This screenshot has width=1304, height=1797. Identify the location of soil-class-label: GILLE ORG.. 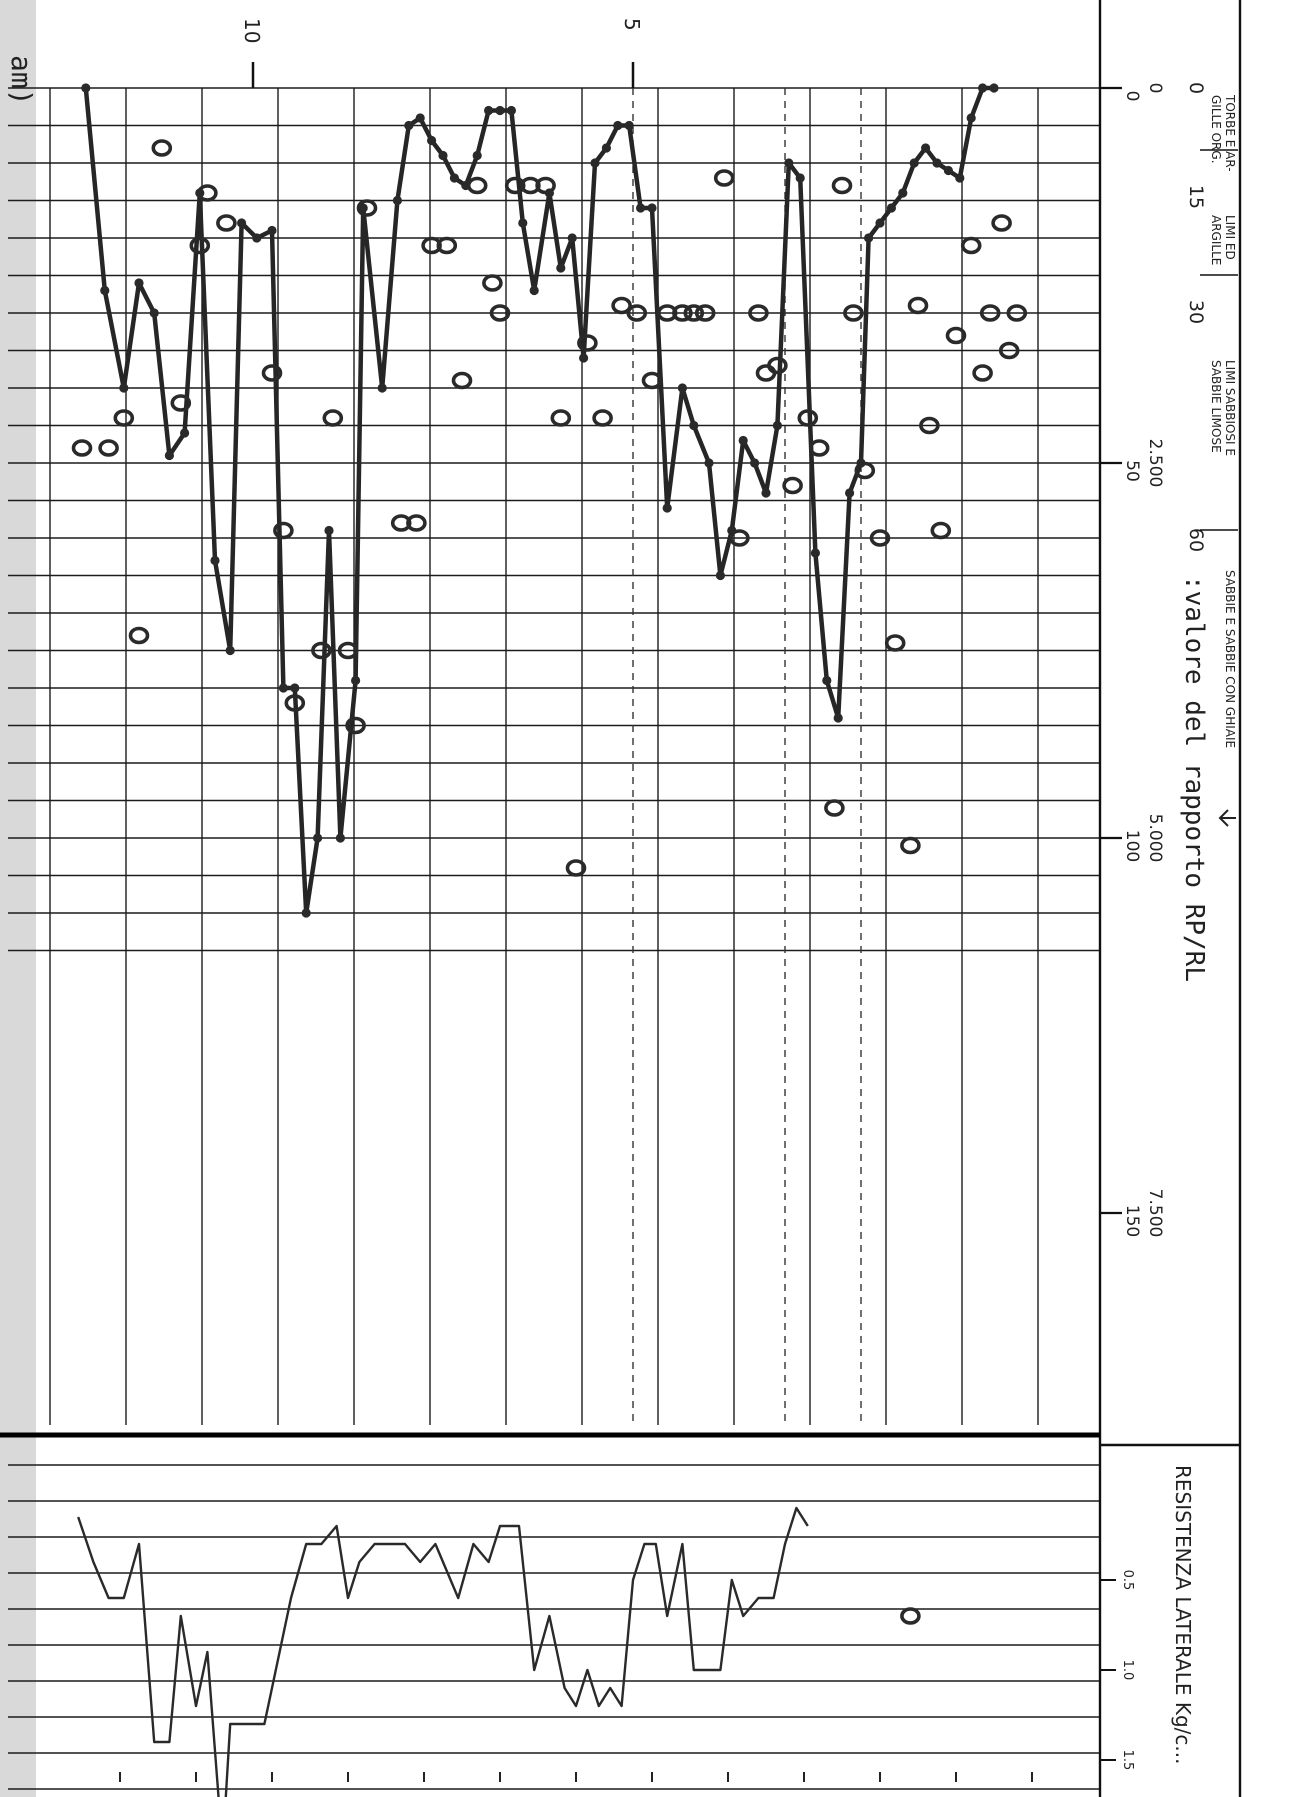
(1216, 129).